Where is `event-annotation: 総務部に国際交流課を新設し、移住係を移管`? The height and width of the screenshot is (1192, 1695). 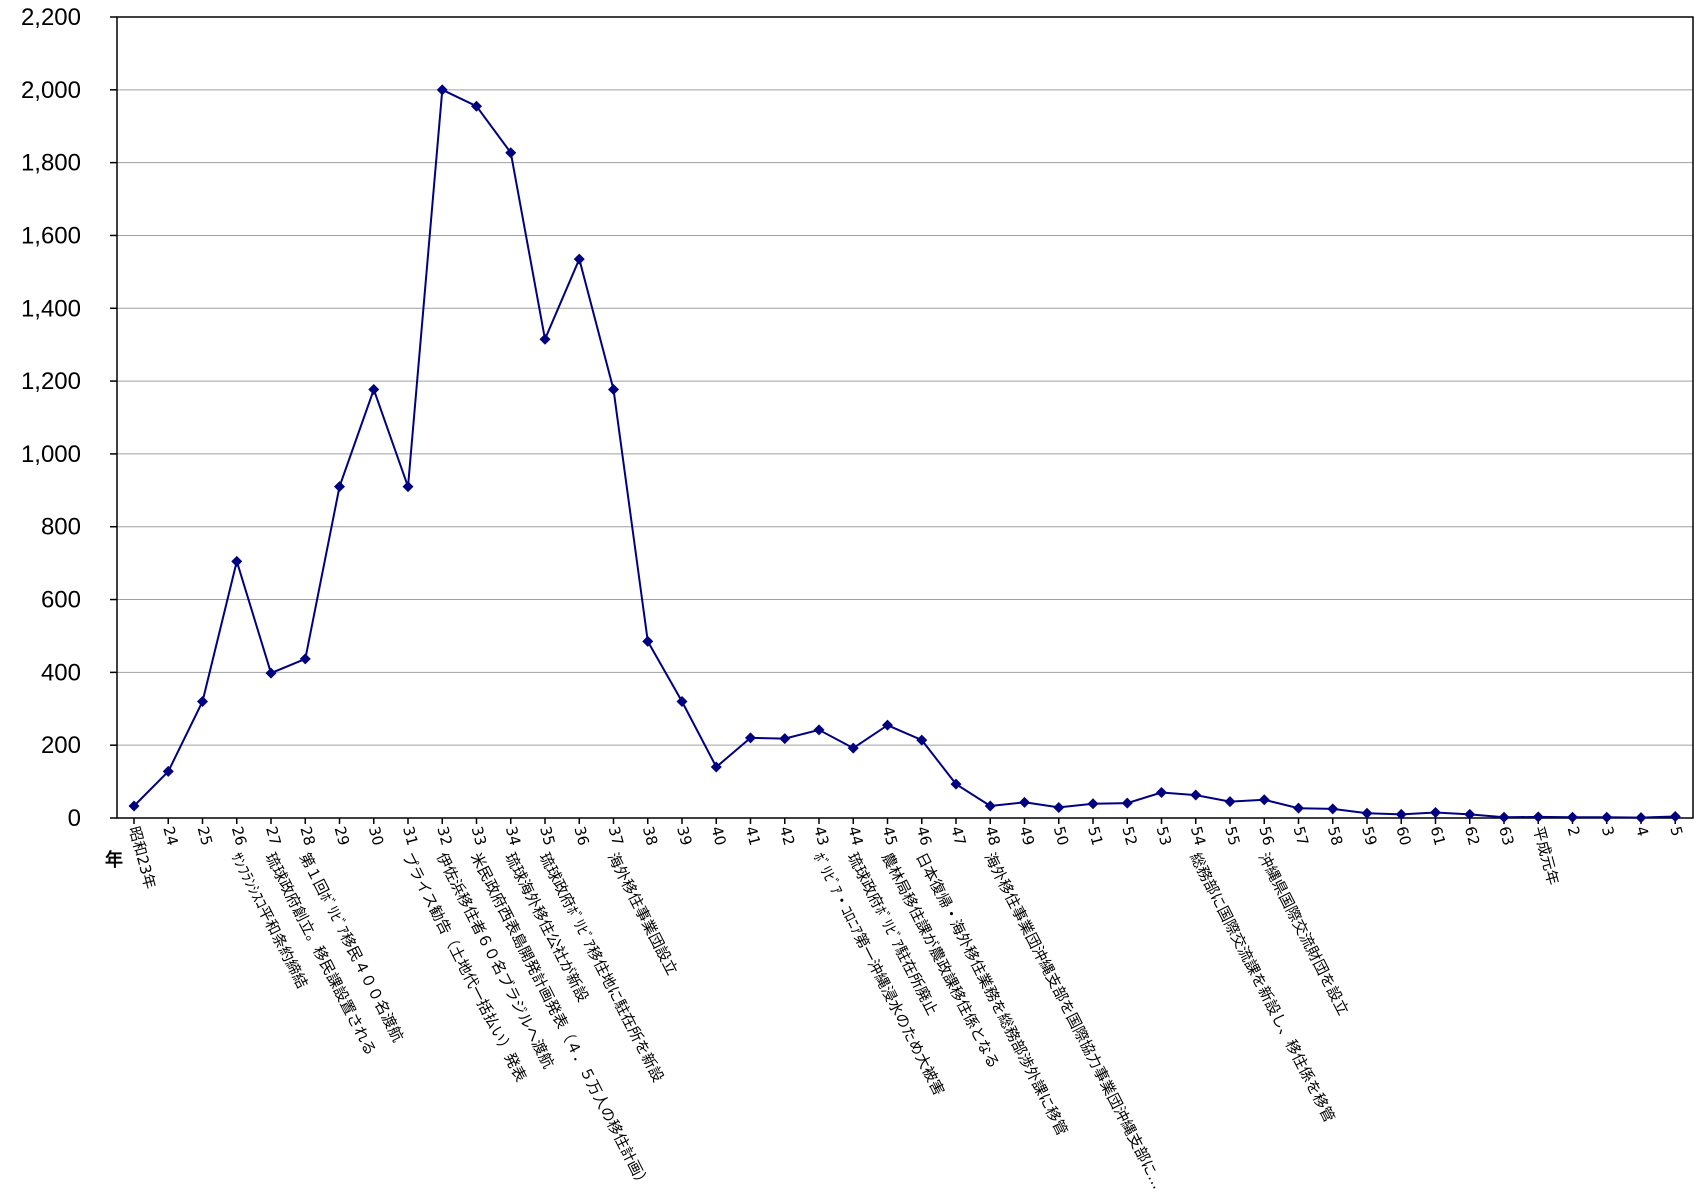
event-annotation: 総務部に国際交流課を新設し、移住係を移管 is located at coordinates (1262, 987).